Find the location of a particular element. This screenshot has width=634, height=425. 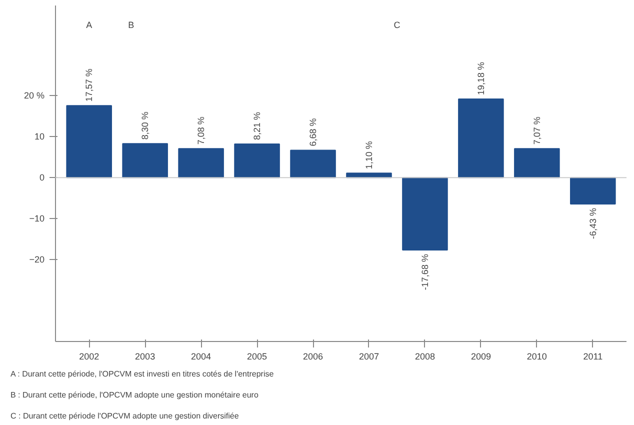

data-label: -17,68 % is located at coordinates (425, 272).